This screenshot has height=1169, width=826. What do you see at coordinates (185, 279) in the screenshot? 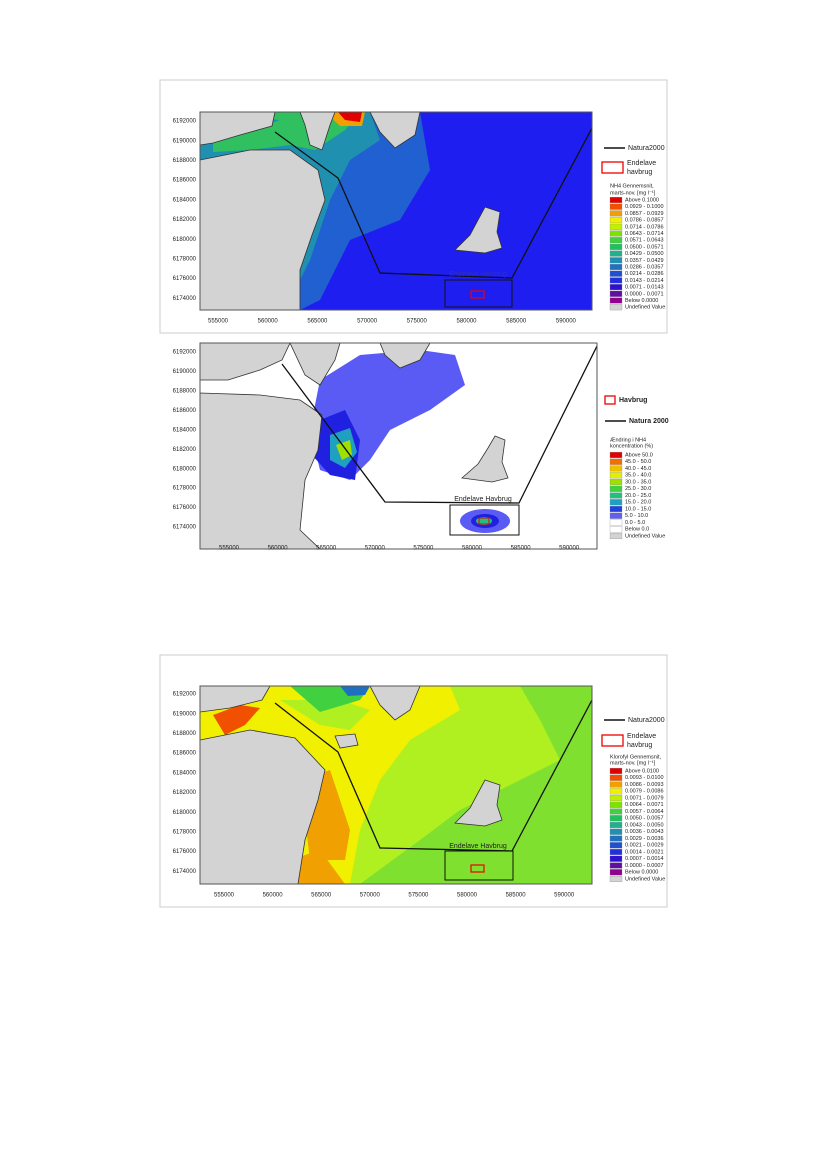
I see `y-tick-label: 6176000` at bounding box center [185, 279].